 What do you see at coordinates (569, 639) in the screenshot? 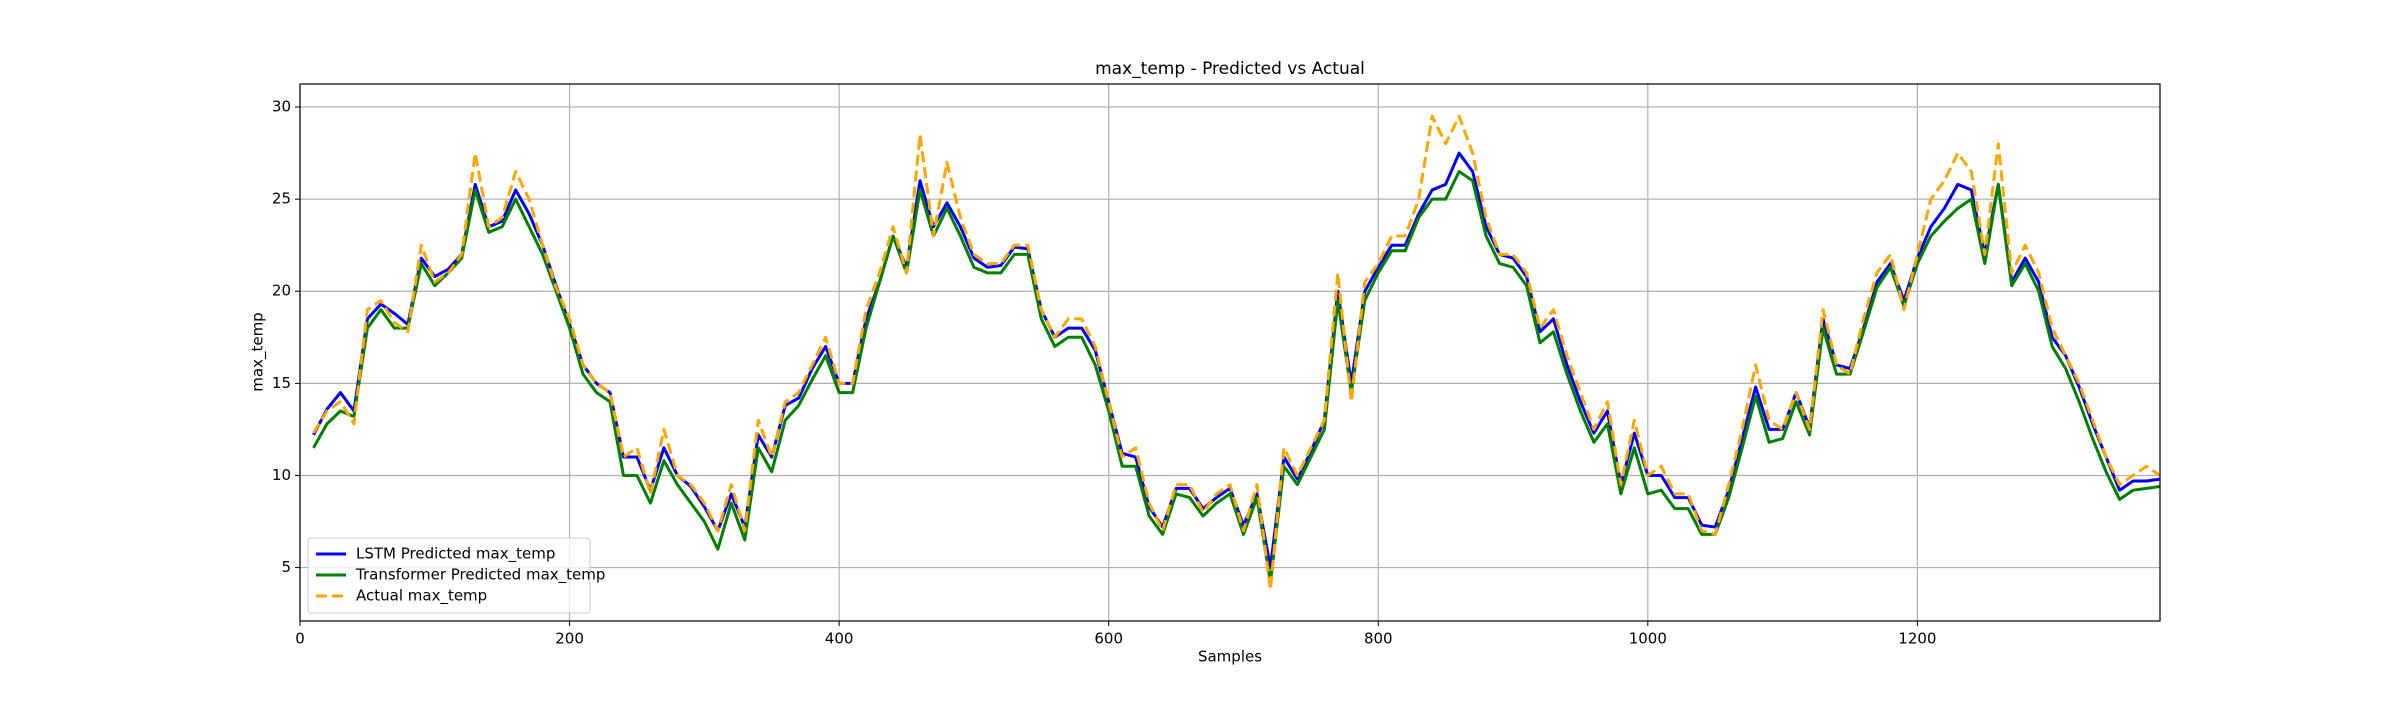
I see `x-tick-label: 200` at bounding box center [569, 639].